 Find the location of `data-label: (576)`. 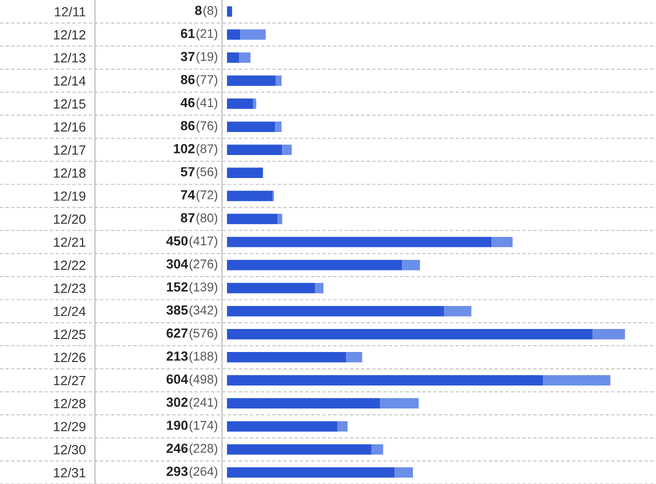

data-label: (576) is located at coordinates (204, 334).